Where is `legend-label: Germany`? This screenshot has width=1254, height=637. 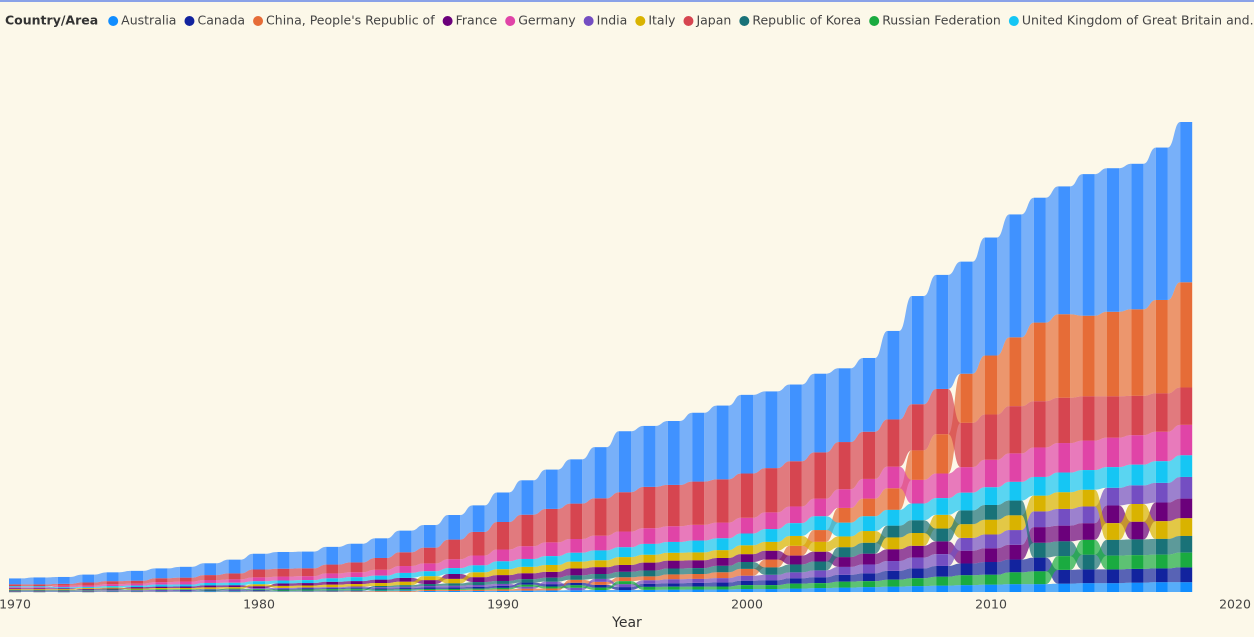
legend-label: Germany is located at coordinates (547, 20).